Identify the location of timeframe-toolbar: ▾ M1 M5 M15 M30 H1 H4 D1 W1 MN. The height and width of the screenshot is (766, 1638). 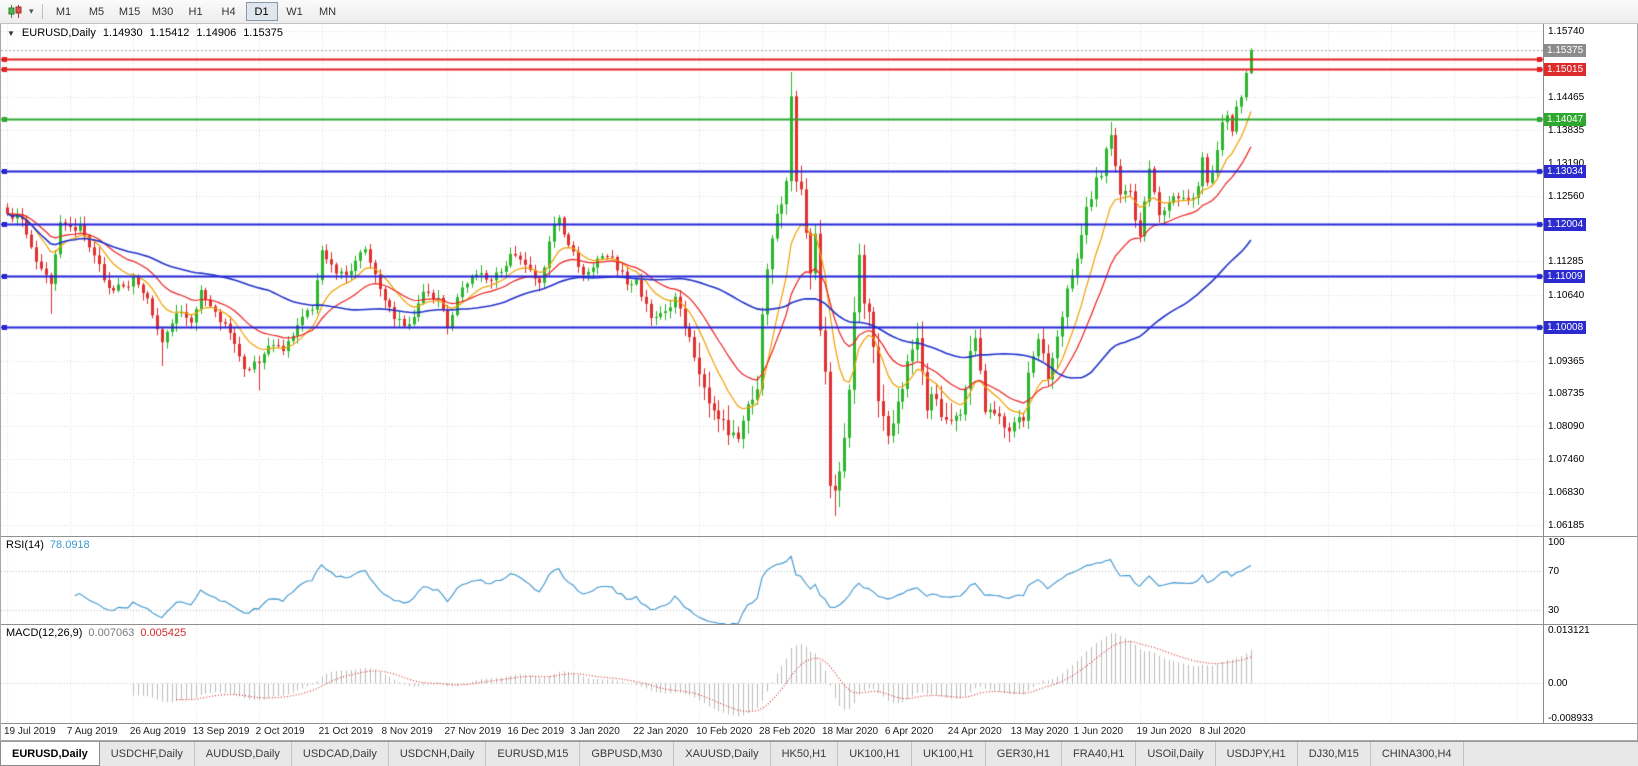
(819, 12).